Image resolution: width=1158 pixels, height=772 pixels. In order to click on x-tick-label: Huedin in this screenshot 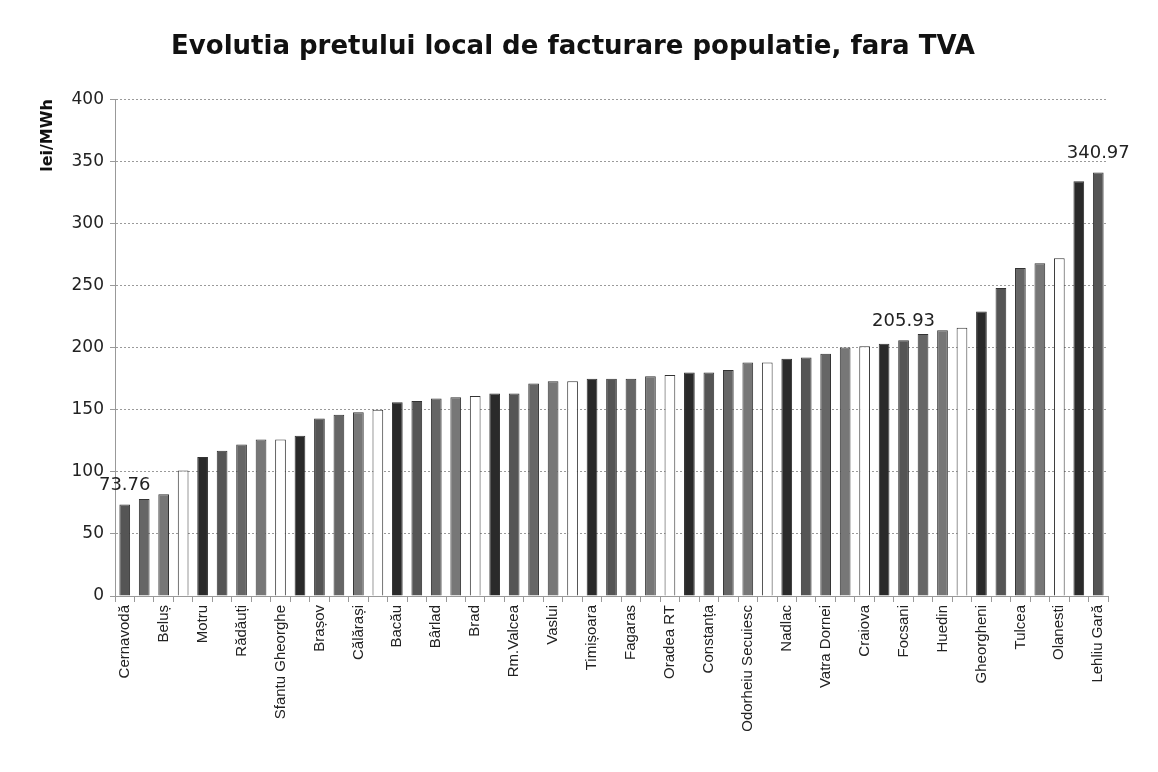, I will do `click(941, 629)`.